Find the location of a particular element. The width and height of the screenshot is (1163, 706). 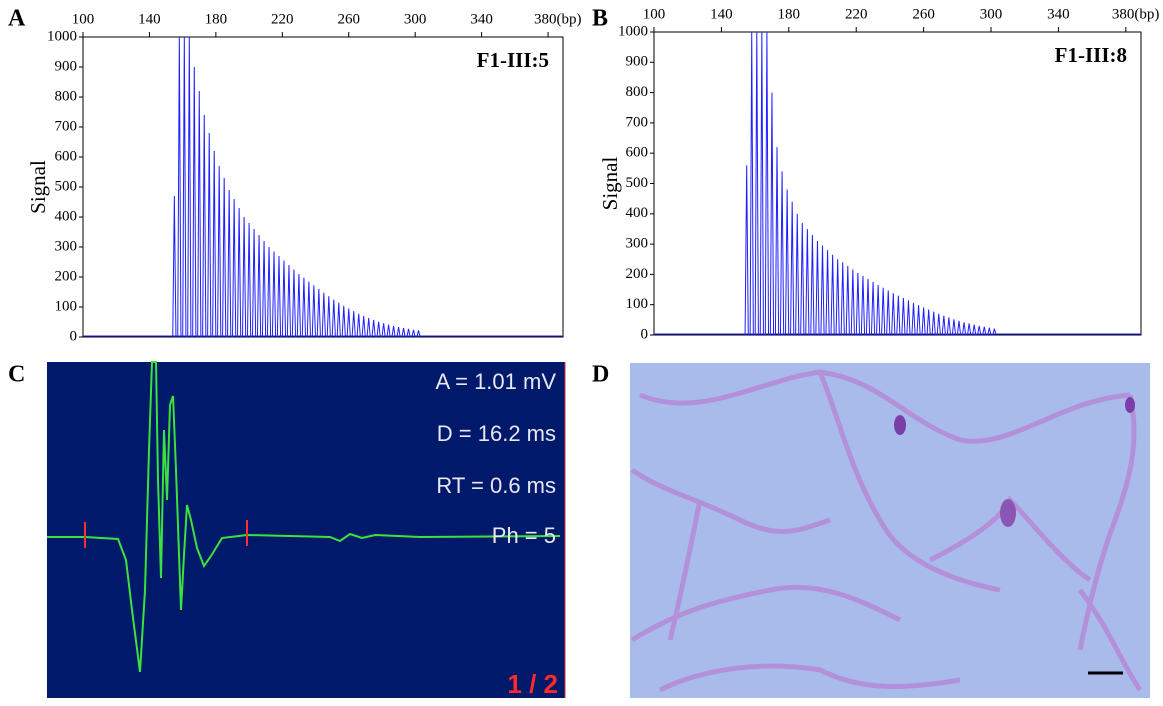

panel-label: C is located at coordinates (16, 375).